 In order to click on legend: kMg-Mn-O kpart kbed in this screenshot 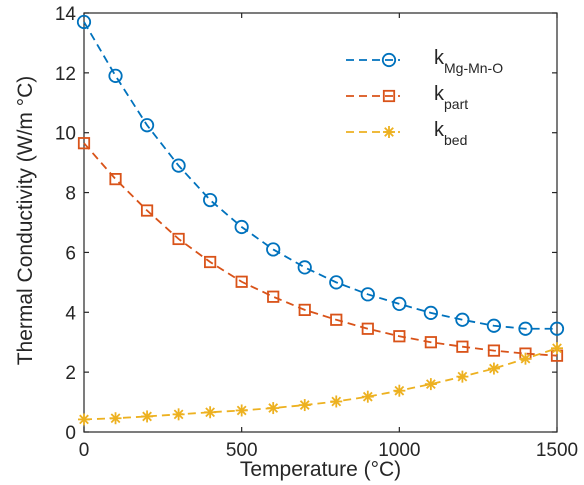, I will do `click(424, 97)`.